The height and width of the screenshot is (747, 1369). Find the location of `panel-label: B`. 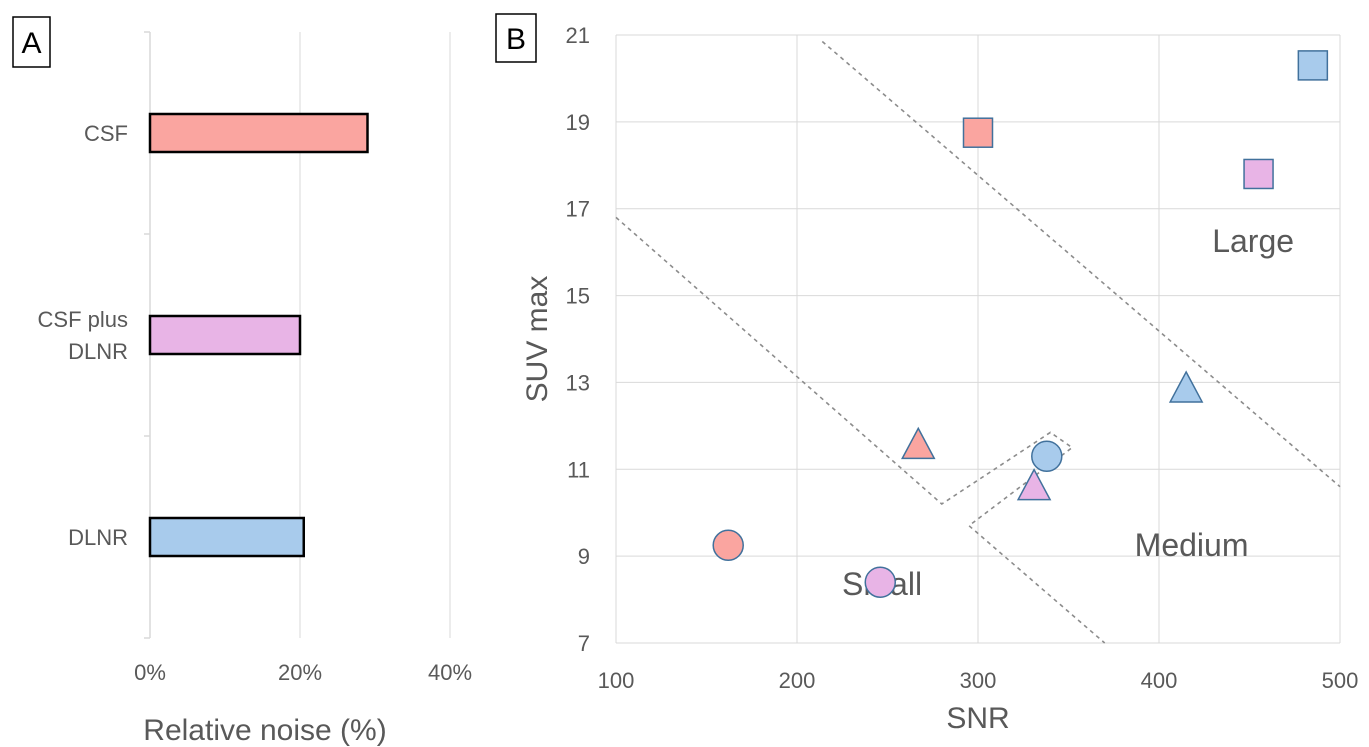

panel-label: B is located at coordinates (516, 39).